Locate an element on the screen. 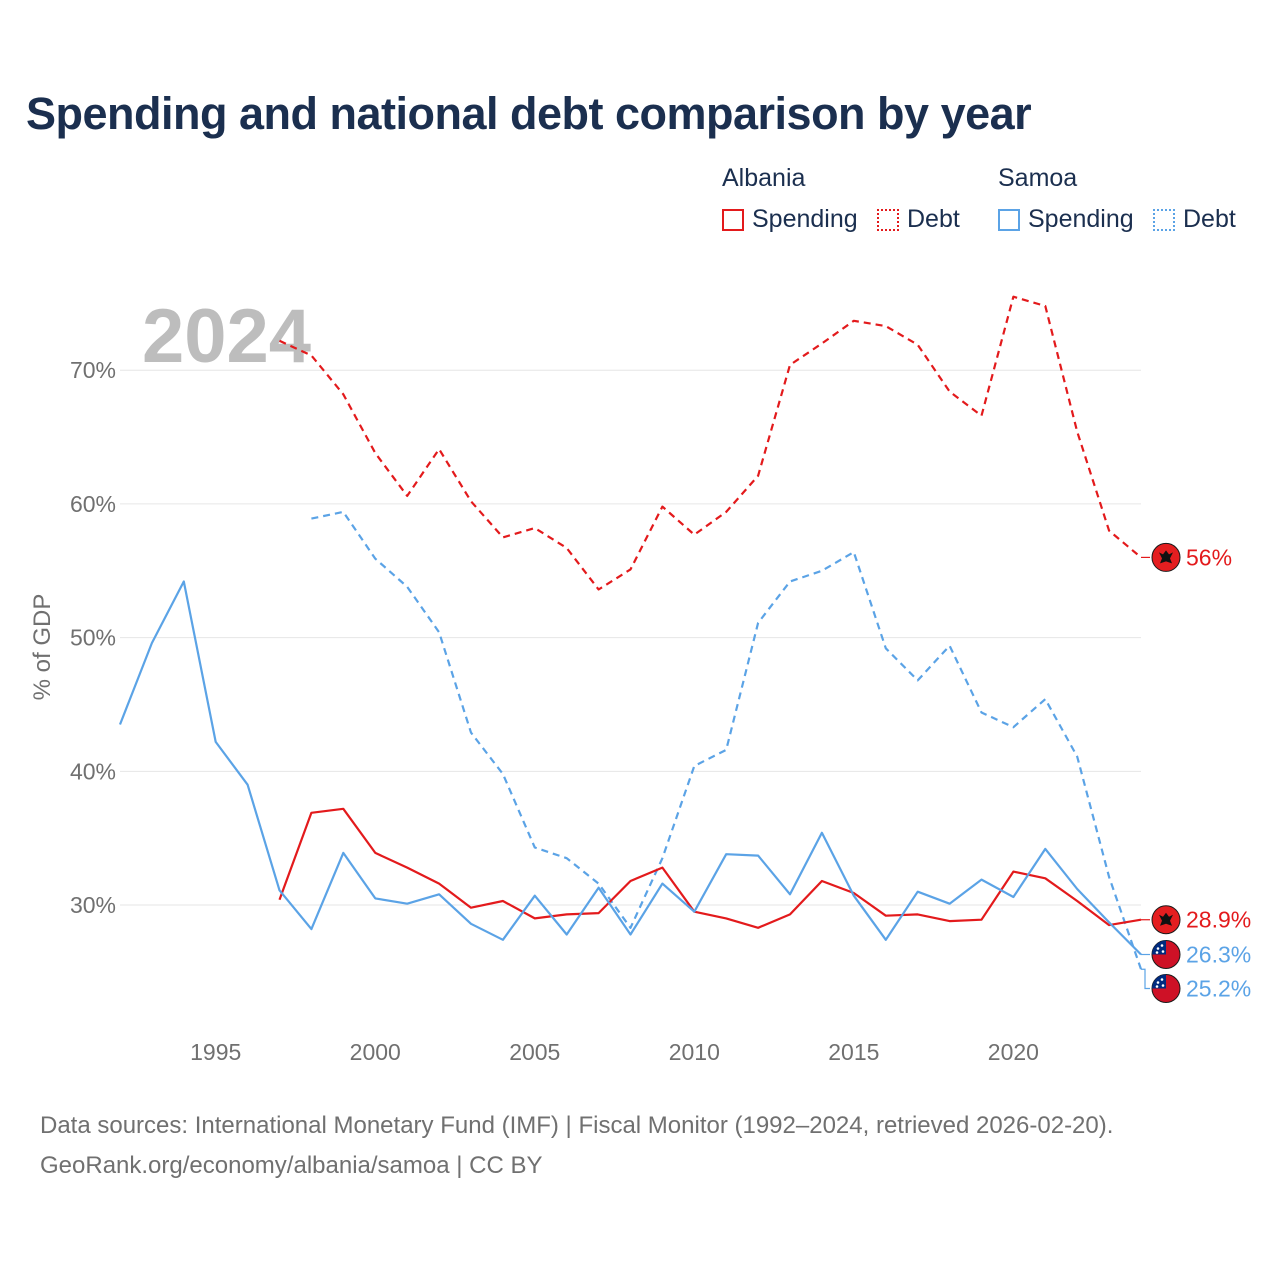 The height and width of the screenshot is (1280, 1280). x-tick-label: 2010 is located at coordinates (694, 1052).